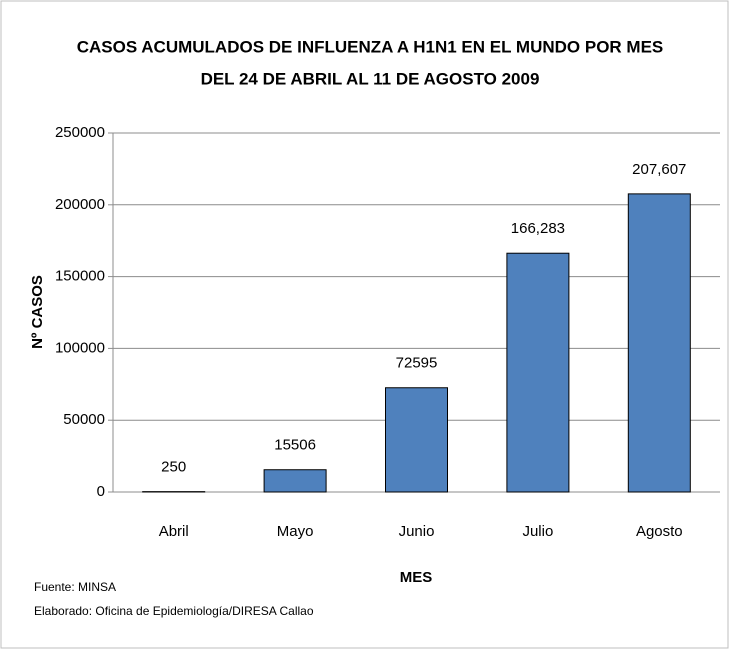 The width and height of the screenshot is (729, 649). Describe the element at coordinates (659, 169) in the screenshot. I see `value-label: 207,607` at that location.